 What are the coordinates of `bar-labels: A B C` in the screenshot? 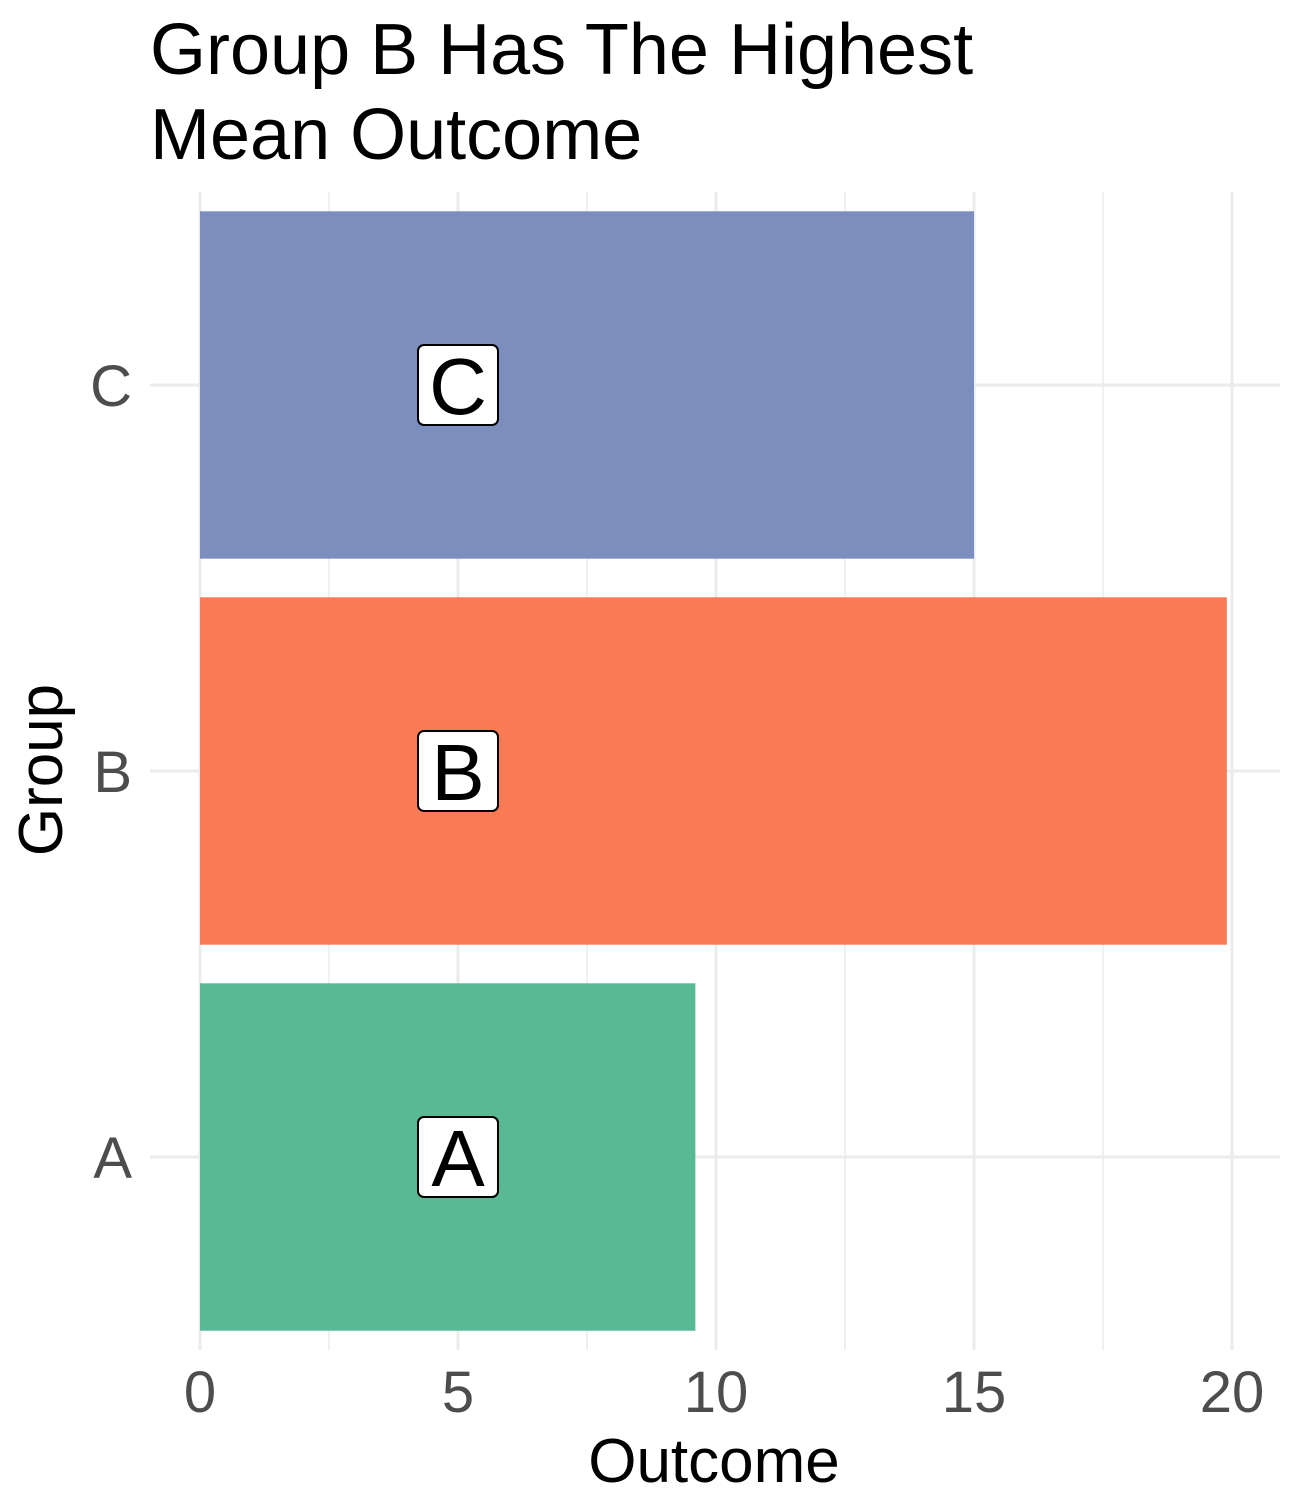 It's located at (458, 772).